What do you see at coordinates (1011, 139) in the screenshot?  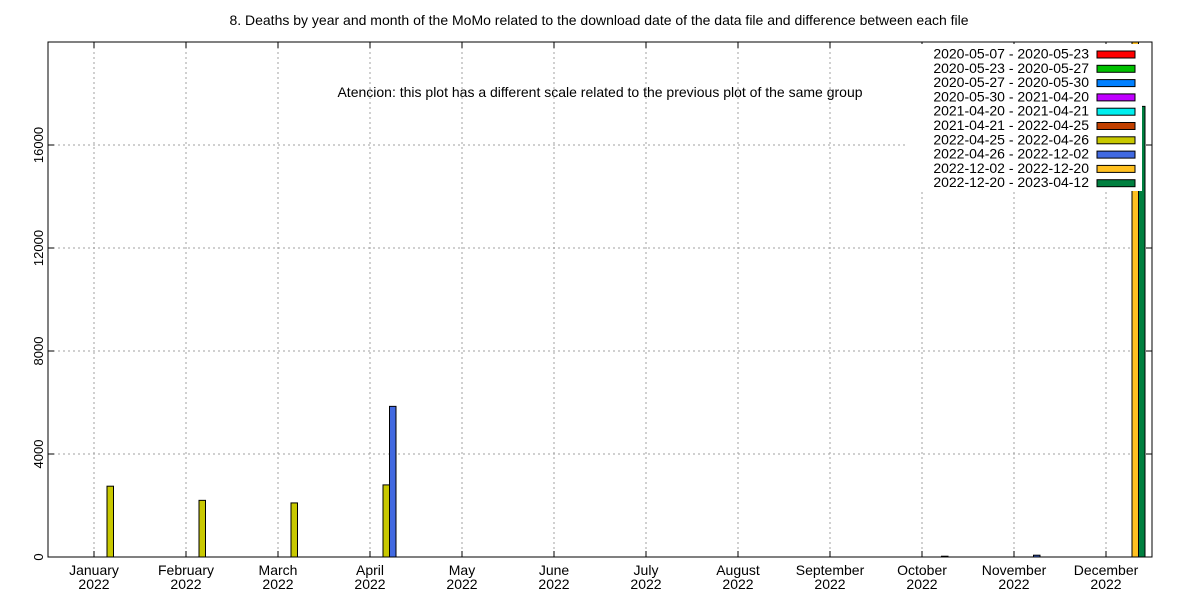 I see `legend-entry-label: 2022-04-25 - 2022-04-26` at bounding box center [1011, 139].